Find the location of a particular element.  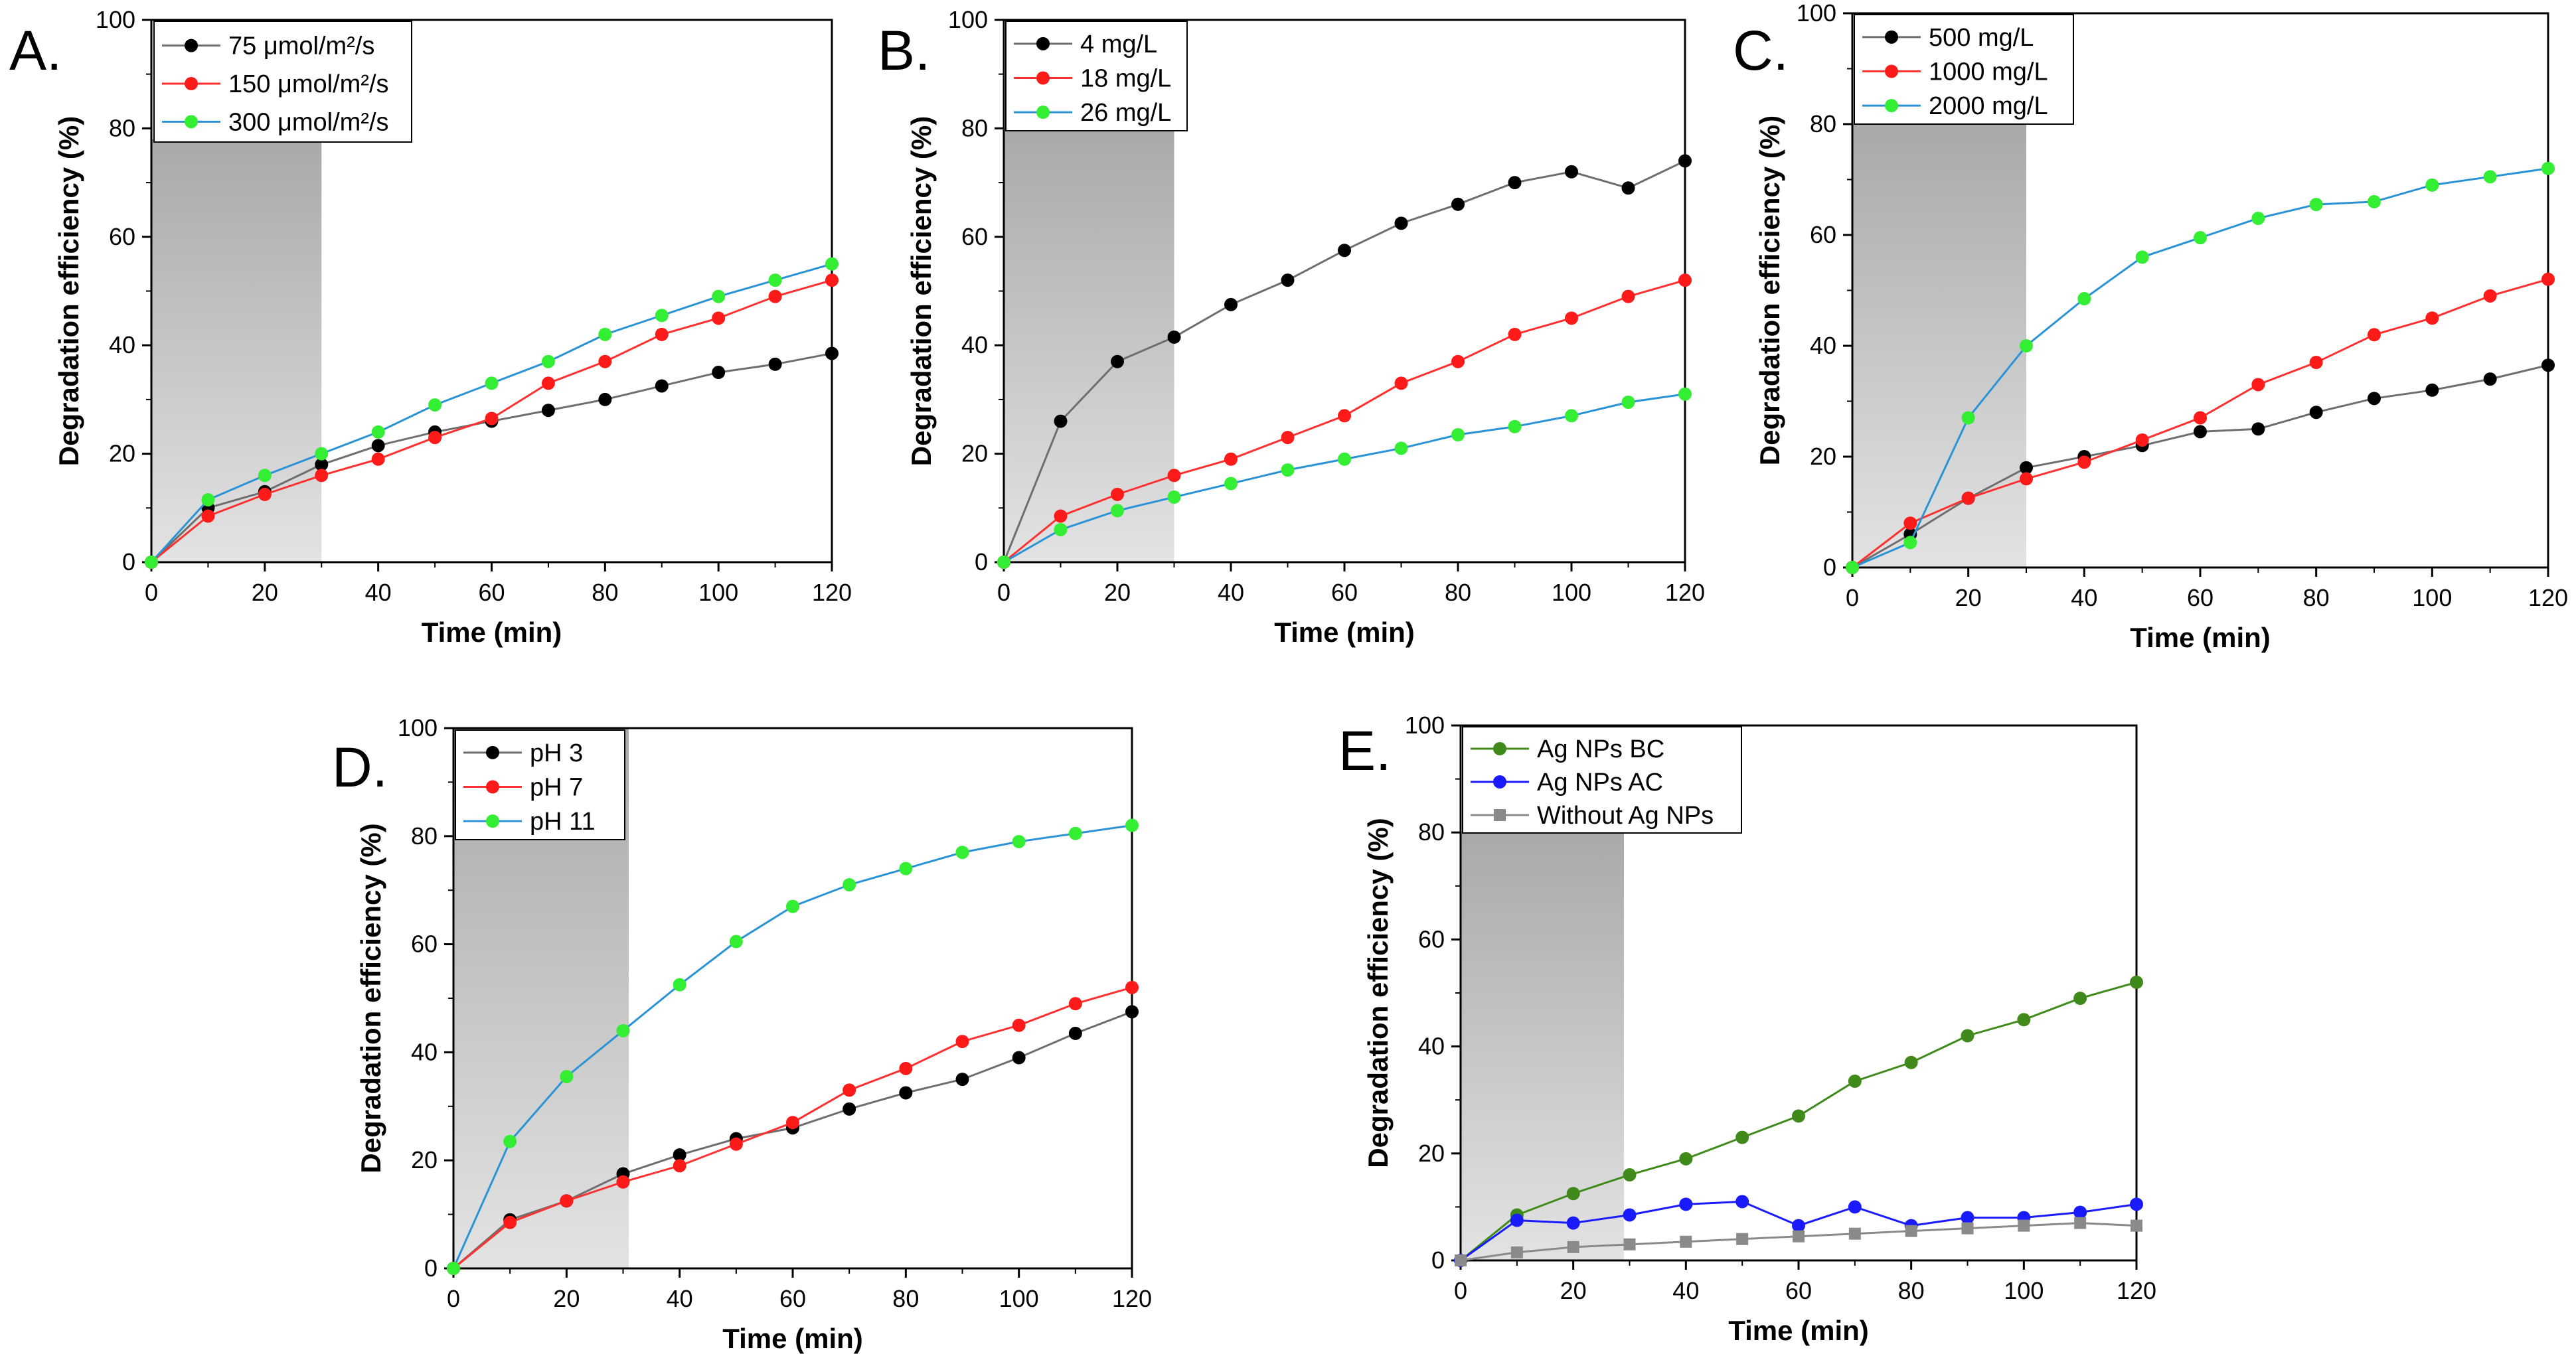

legend: Ag NPs BC Ag NPs AC Without Ag NPs is located at coordinates (1602, 780).